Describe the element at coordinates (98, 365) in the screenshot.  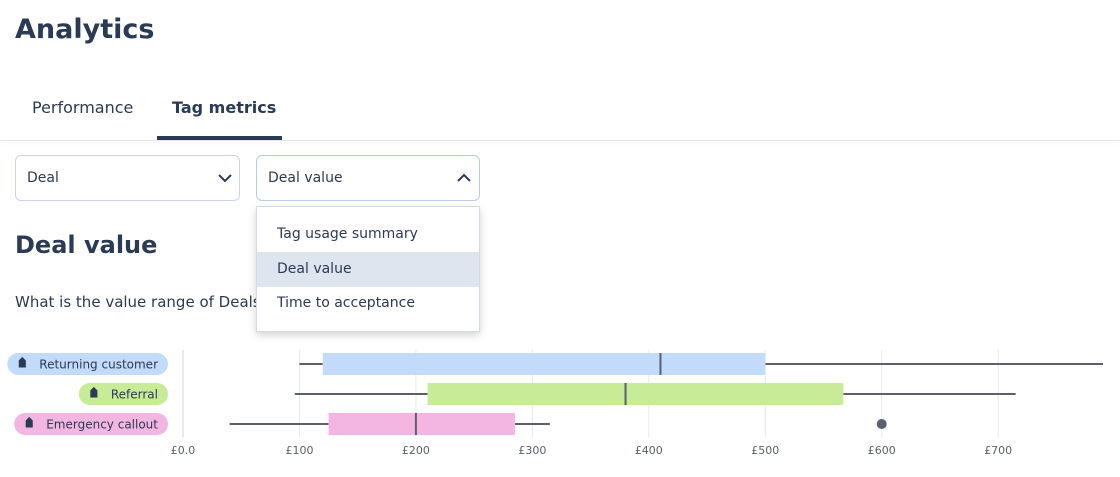
I see `tag-label: Returning customer` at that location.